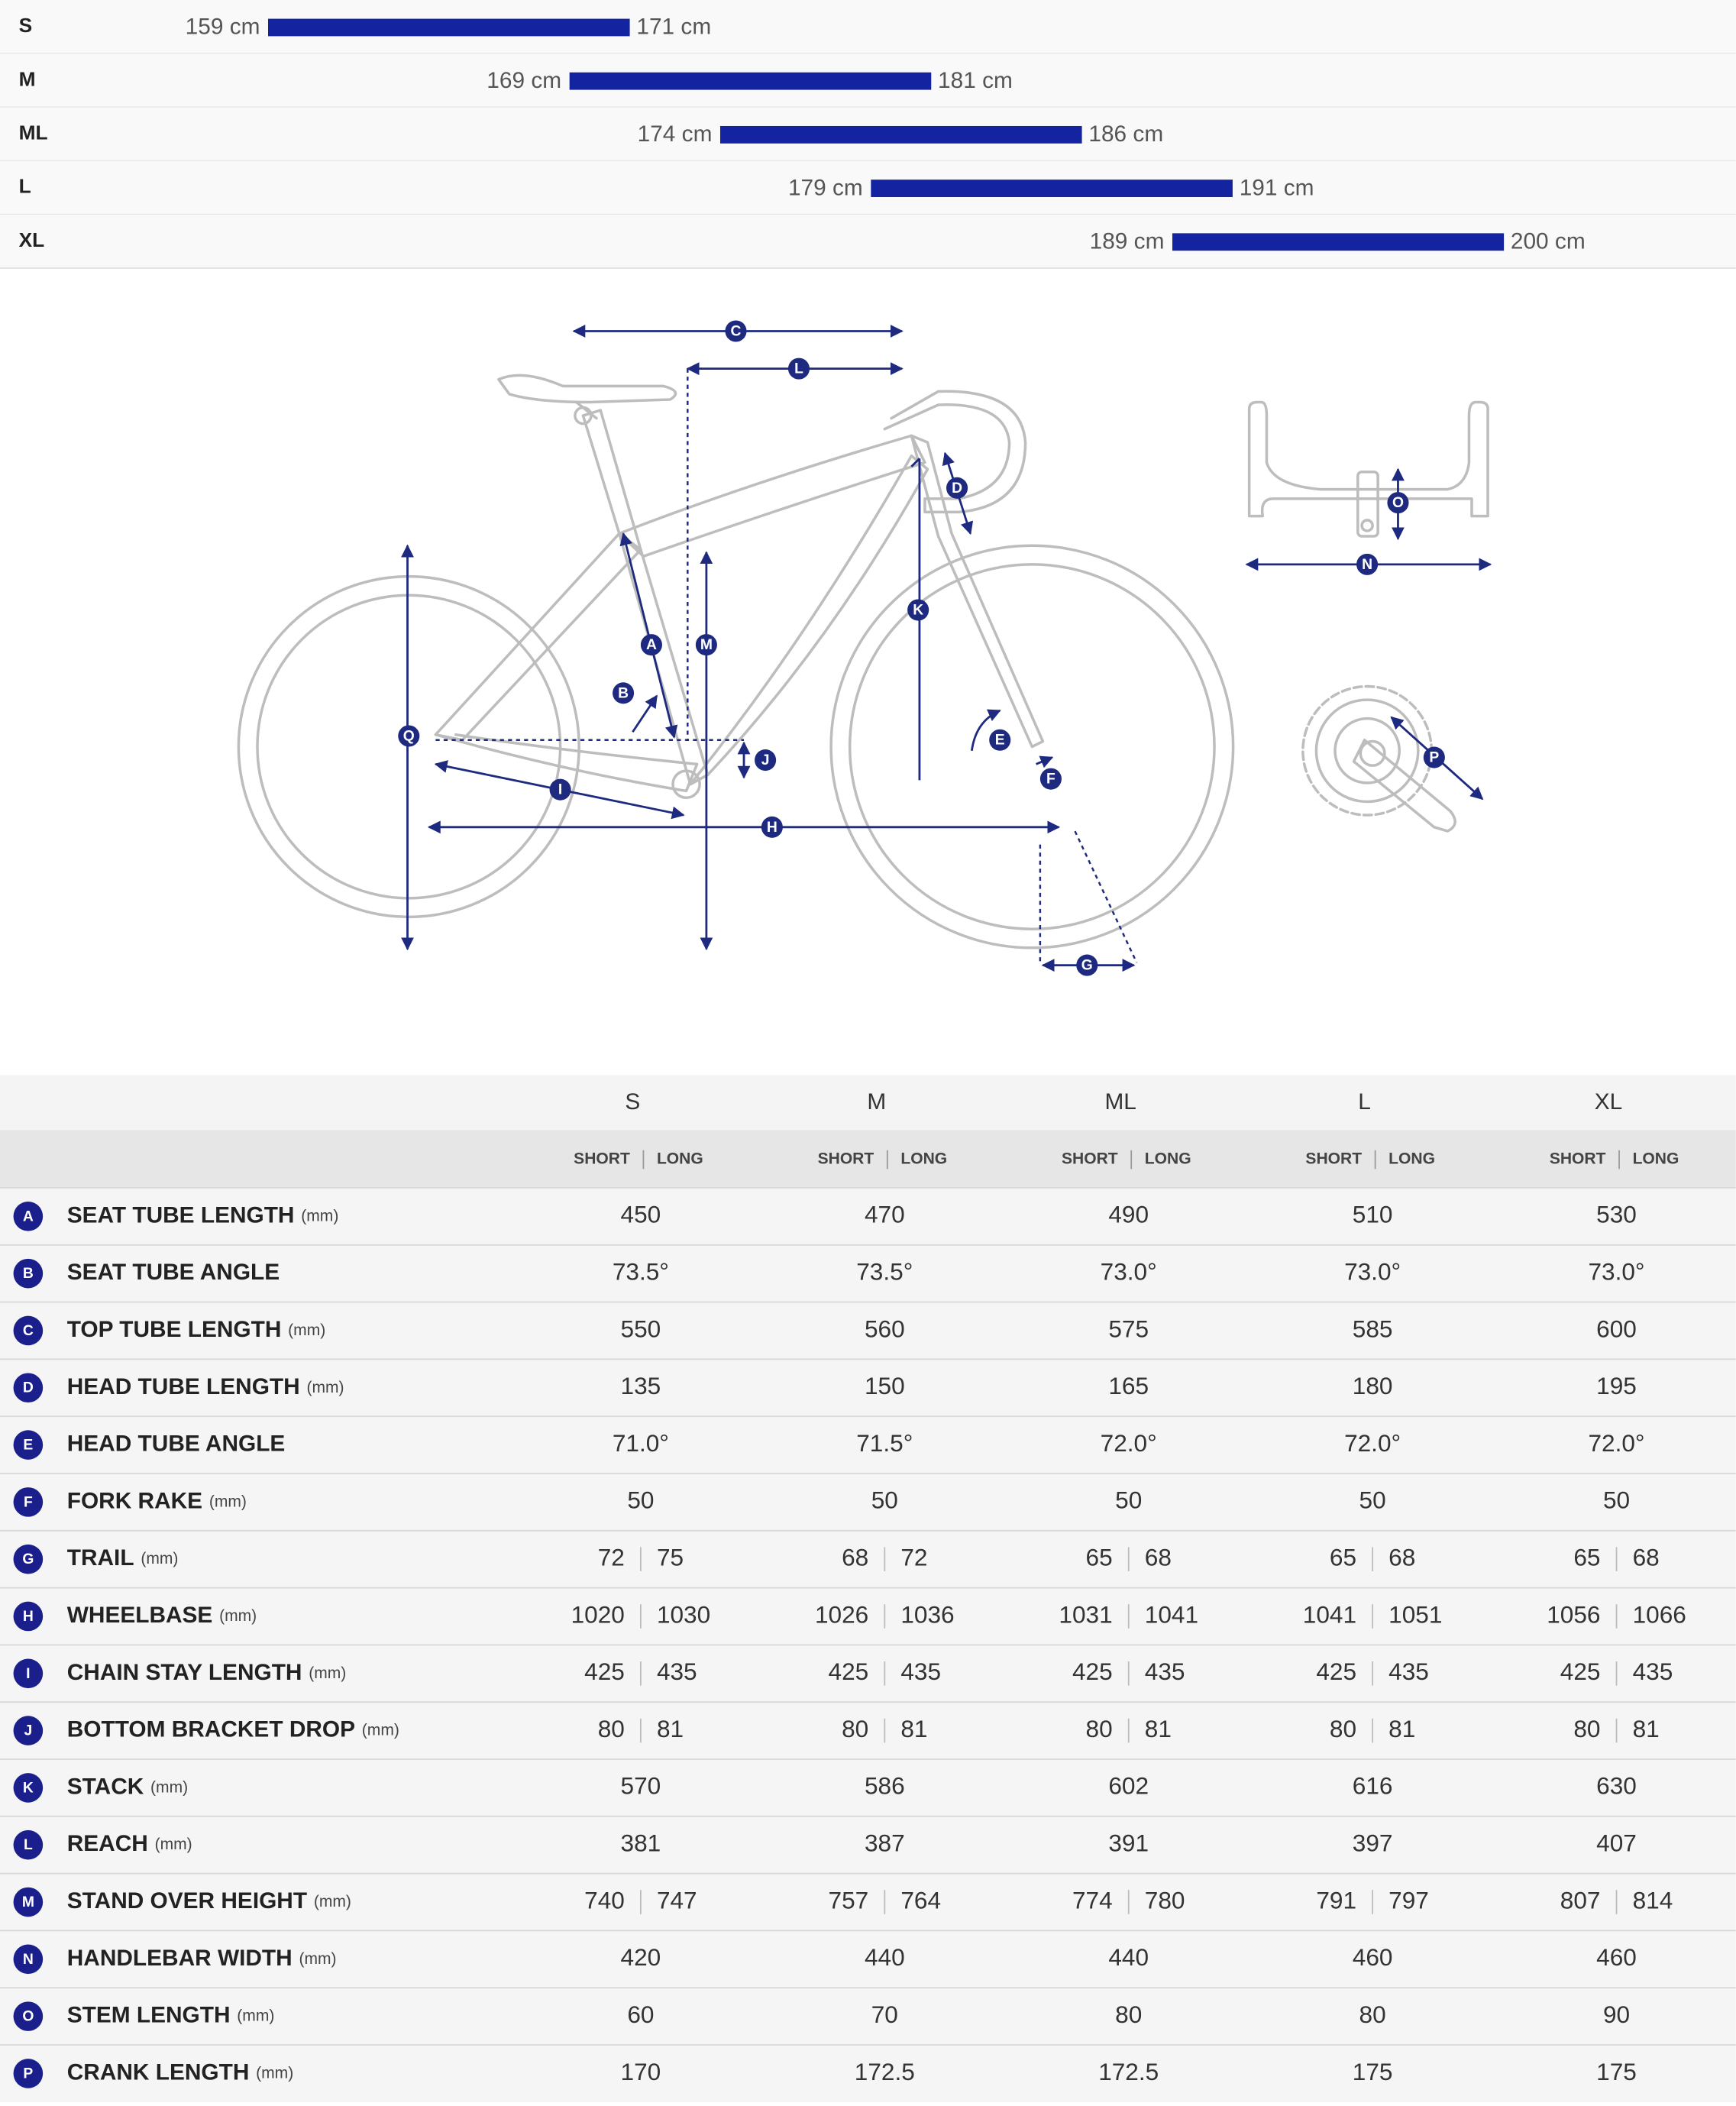  I want to click on row-title: BOTTOM BRACKET DROP (mm), so click(233, 1729).